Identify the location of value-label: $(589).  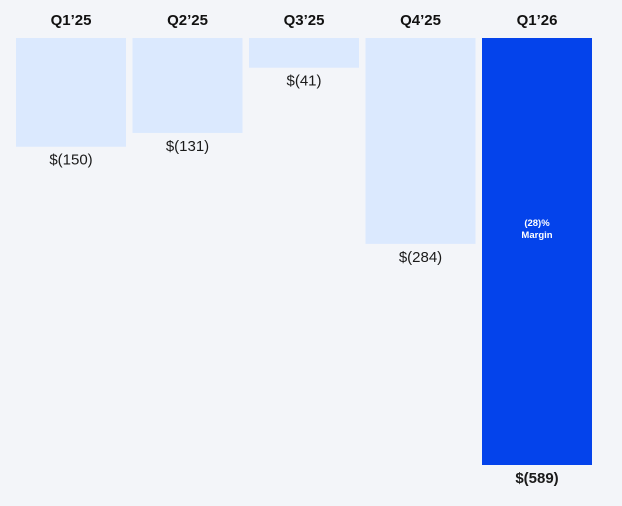
(536, 478).